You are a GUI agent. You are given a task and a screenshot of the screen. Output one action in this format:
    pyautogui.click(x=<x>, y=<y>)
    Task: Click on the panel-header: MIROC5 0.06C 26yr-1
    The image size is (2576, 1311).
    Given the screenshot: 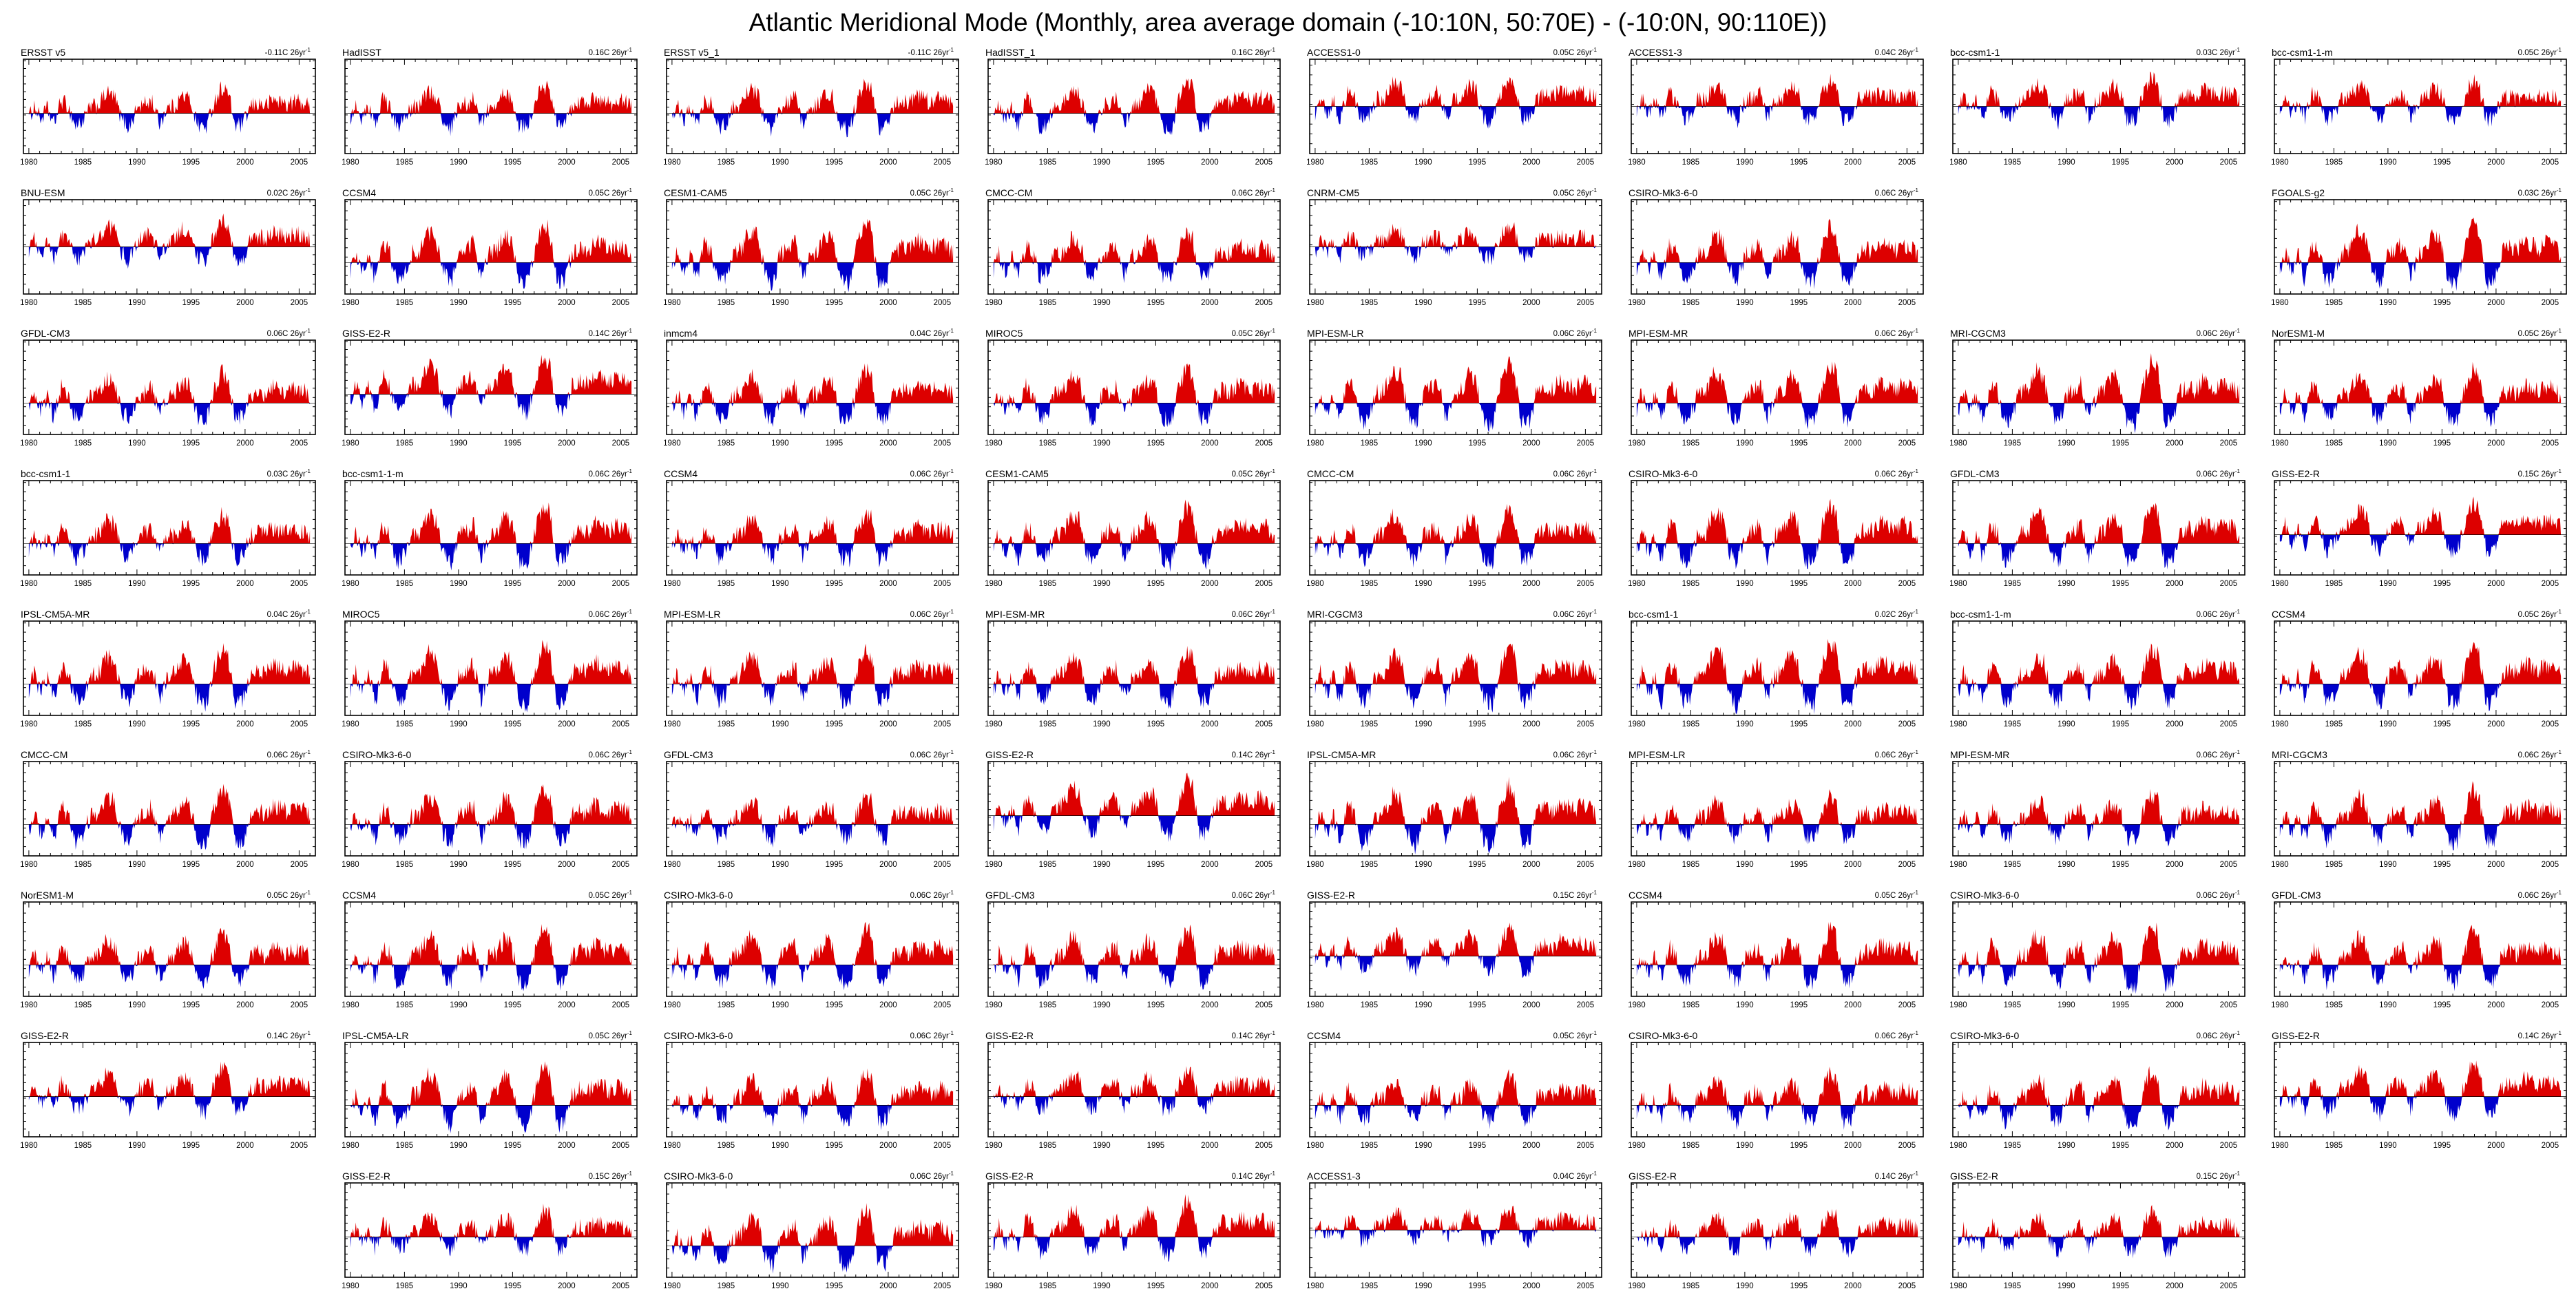 What is the action you would take?
    pyautogui.click(x=482, y=612)
    